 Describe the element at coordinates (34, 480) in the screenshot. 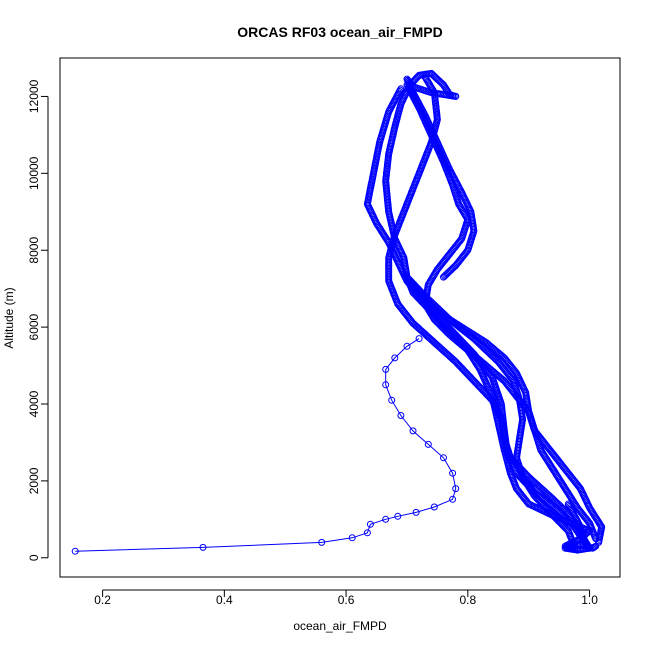

I see `y-tick-label-2: 2000` at that location.